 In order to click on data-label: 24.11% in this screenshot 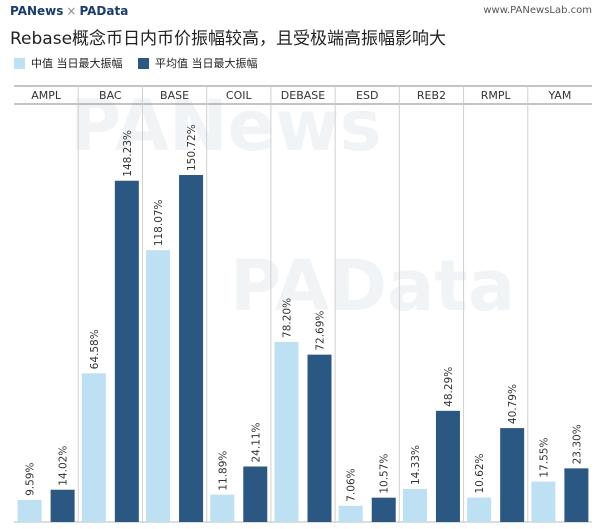, I will do `click(256, 442)`.